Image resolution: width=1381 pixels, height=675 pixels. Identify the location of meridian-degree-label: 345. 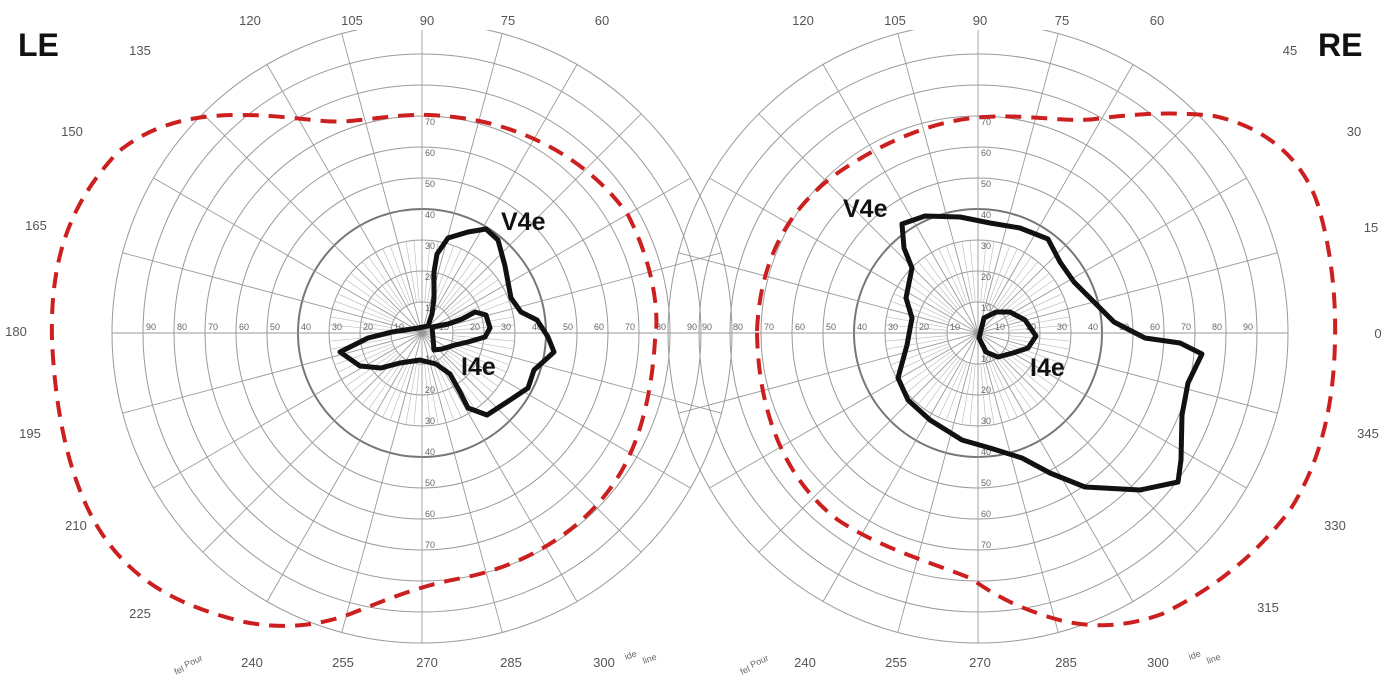
(1368, 433).